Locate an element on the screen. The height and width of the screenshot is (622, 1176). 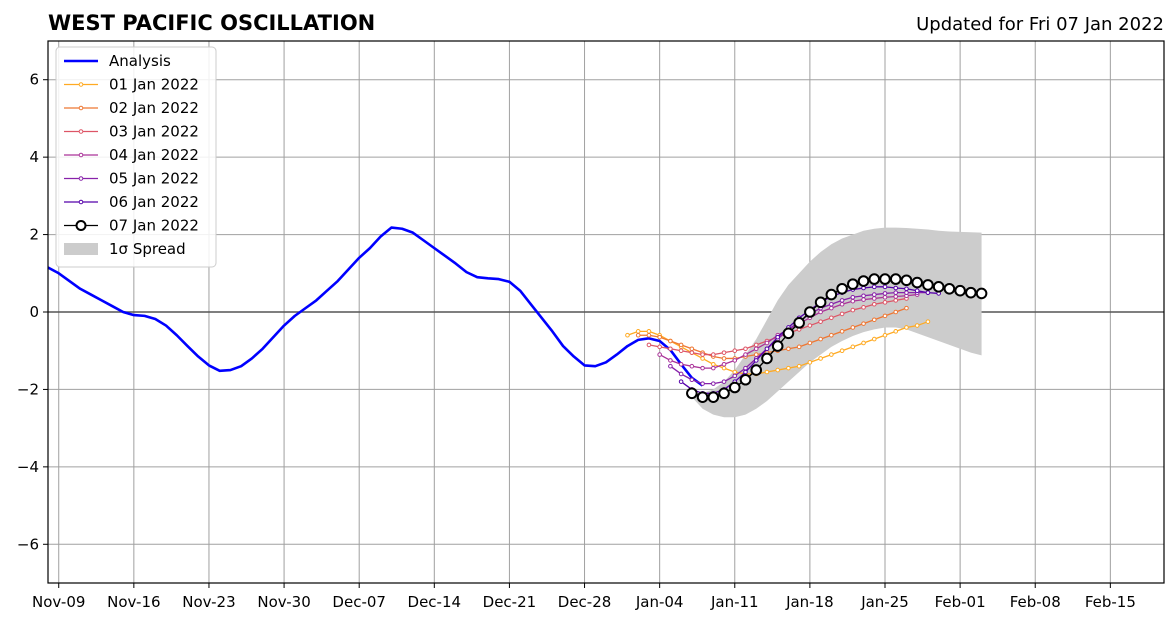
x-tick-label: Feb-15 is located at coordinates (1110, 602).